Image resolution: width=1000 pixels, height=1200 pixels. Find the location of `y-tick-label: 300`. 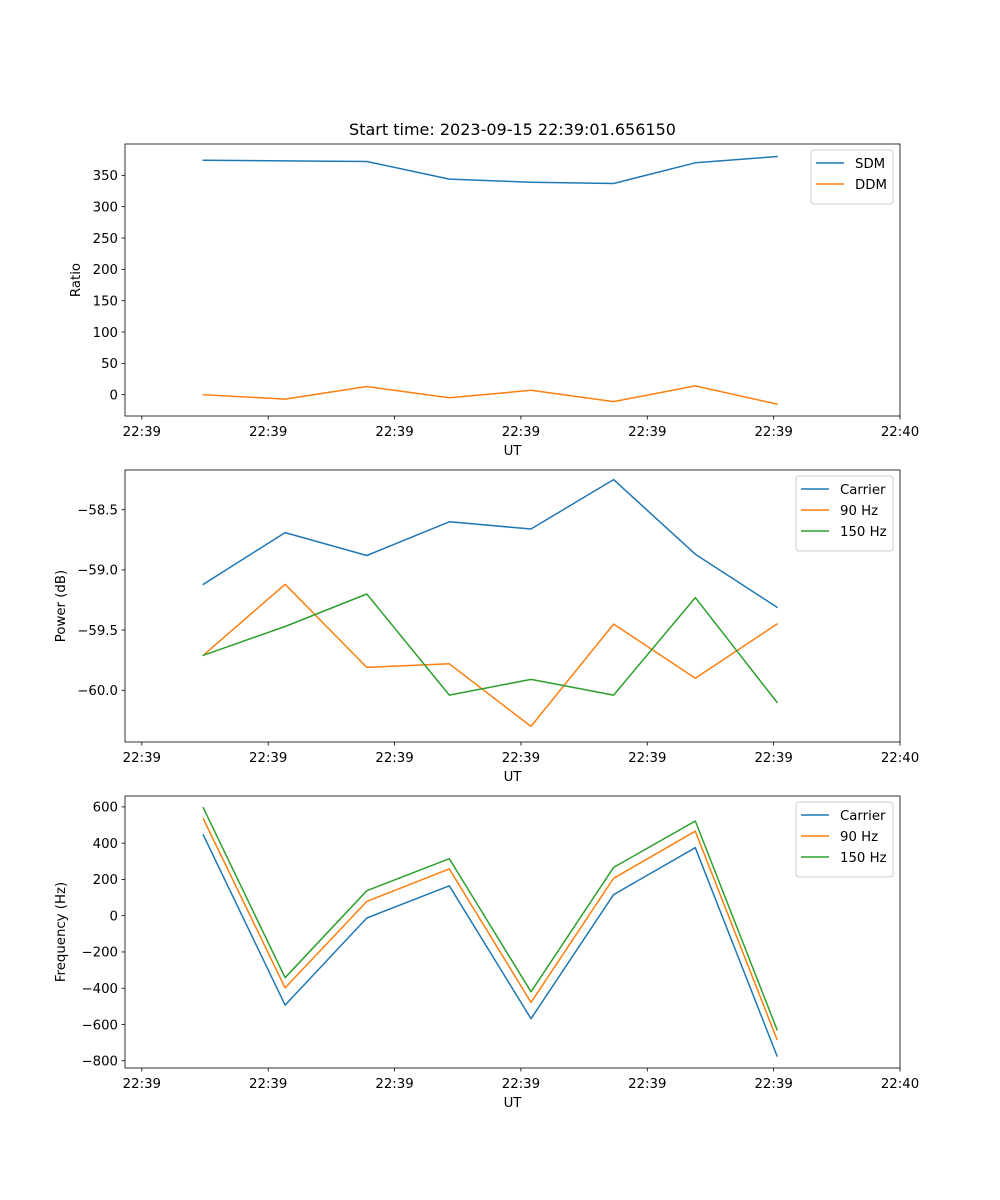

y-tick-label: 300 is located at coordinates (105, 207).